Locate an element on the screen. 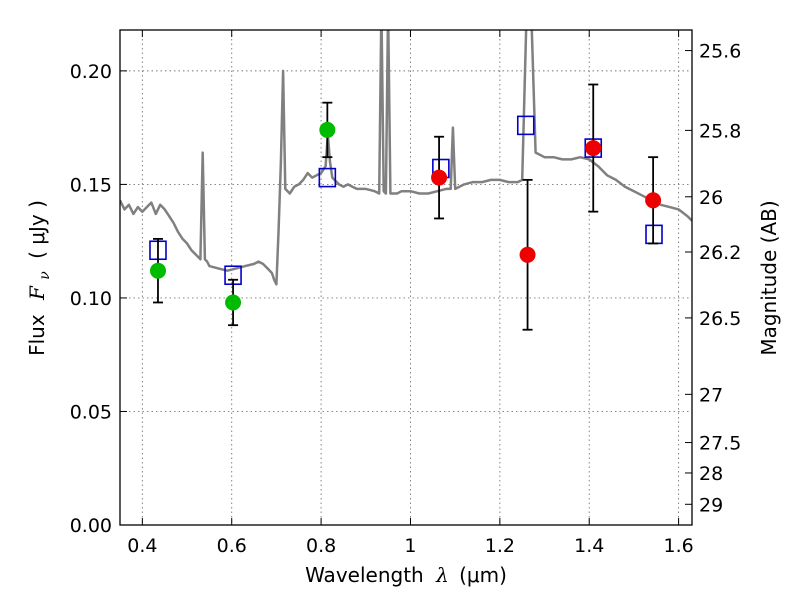  y-axis-label-symbol: F is located at coordinates (37, 293).